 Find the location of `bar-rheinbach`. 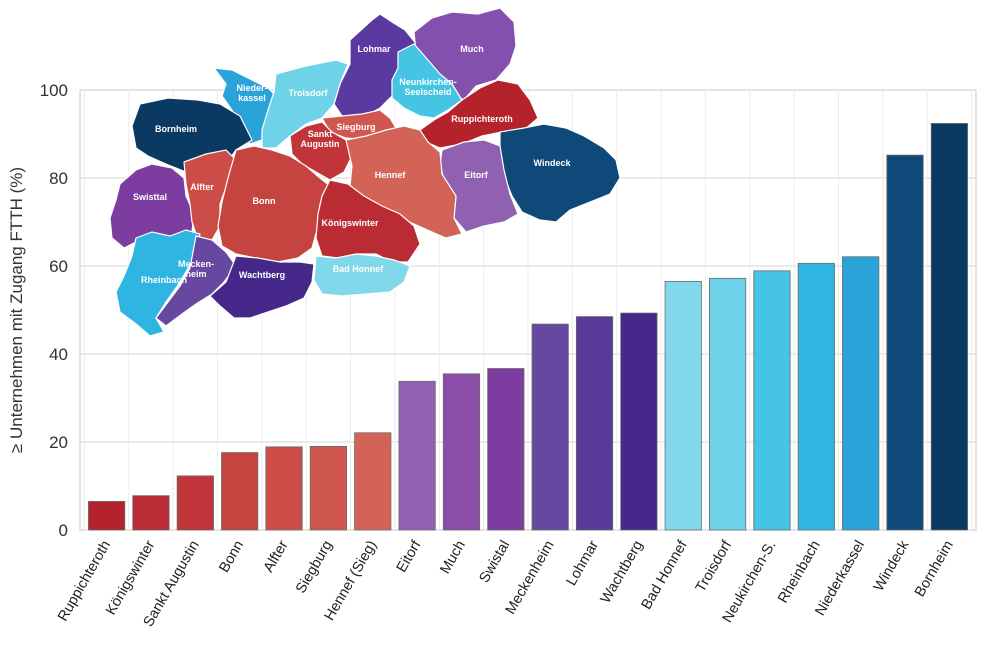

bar-rheinbach is located at coordinates (816, 396).